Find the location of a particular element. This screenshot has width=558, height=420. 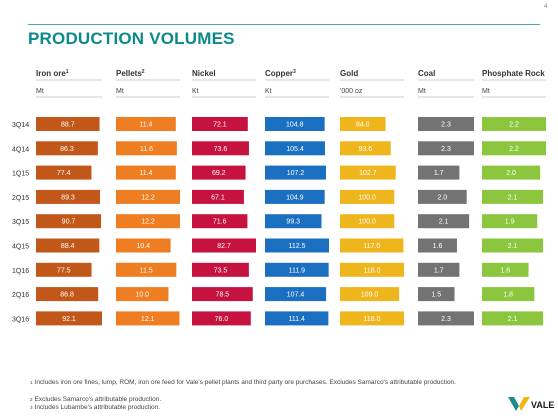

value-label-copper-4Q14: 105.4 is located at coordinates (295, 149).